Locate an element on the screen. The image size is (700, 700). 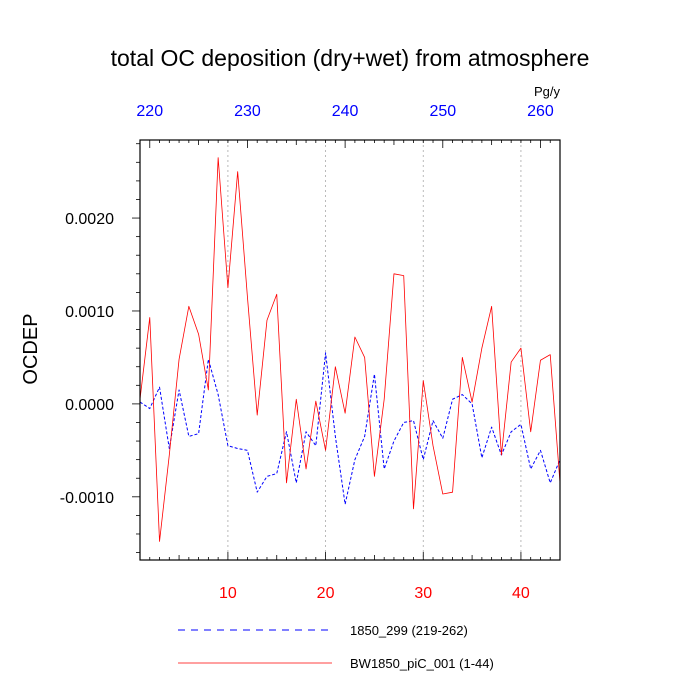
top-tick-label-220: 220 is located at coordinates (149, 111).